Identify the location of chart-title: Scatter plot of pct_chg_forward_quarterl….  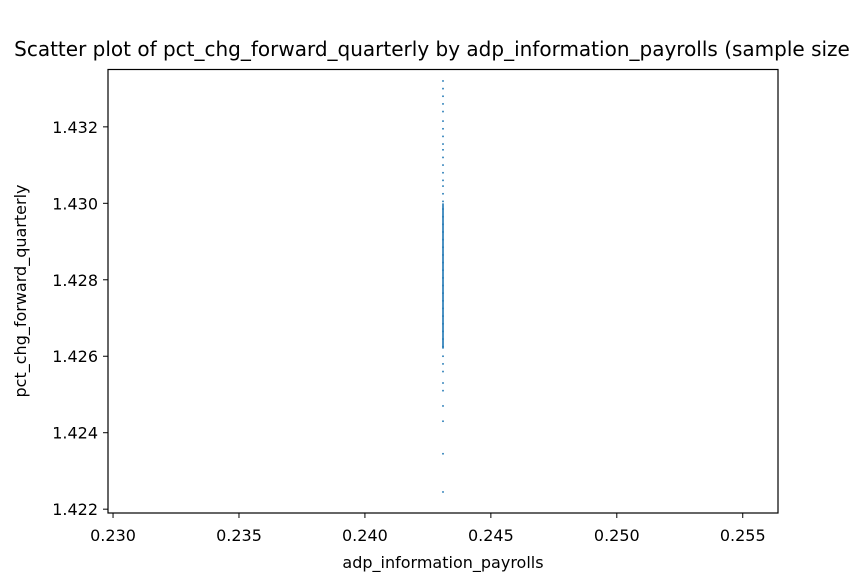
(432, 49).